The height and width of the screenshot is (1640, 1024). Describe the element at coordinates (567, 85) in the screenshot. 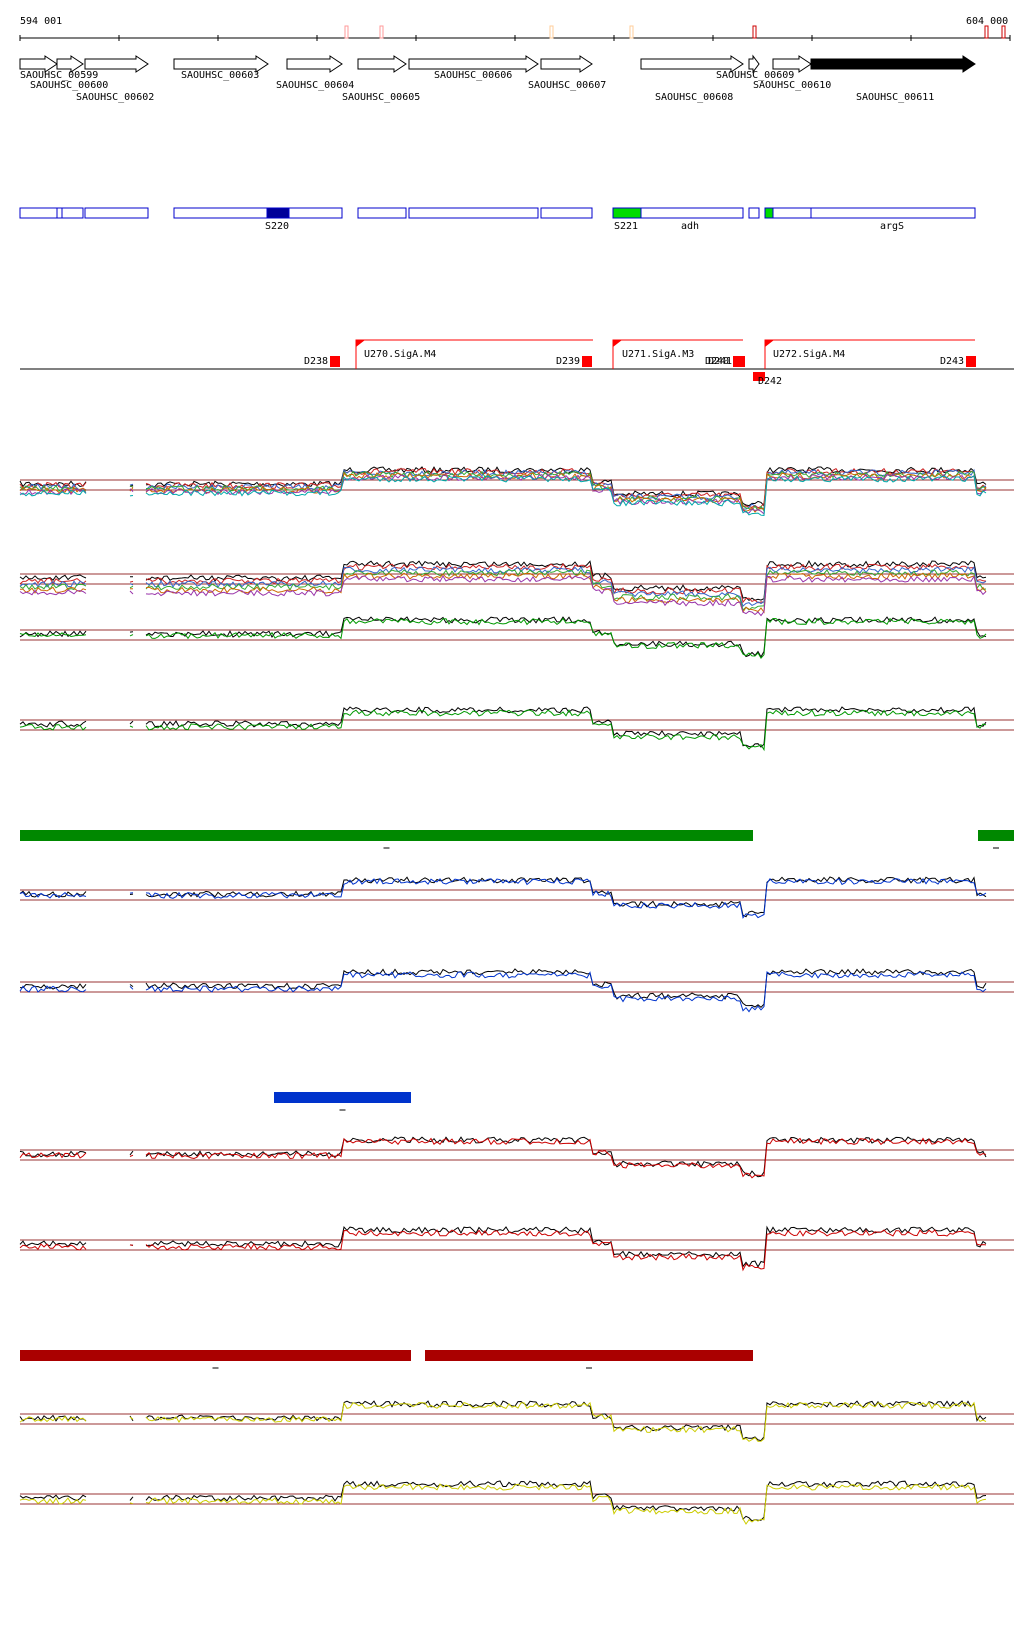

I see `gene-label: SAOUHSC_00607` at that location.